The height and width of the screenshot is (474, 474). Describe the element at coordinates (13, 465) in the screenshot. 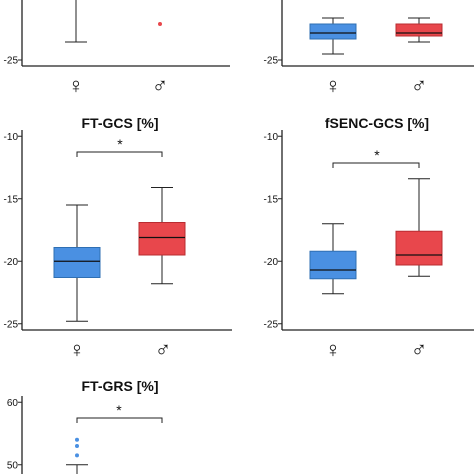

I see `y-tick-label: 50` at that location.